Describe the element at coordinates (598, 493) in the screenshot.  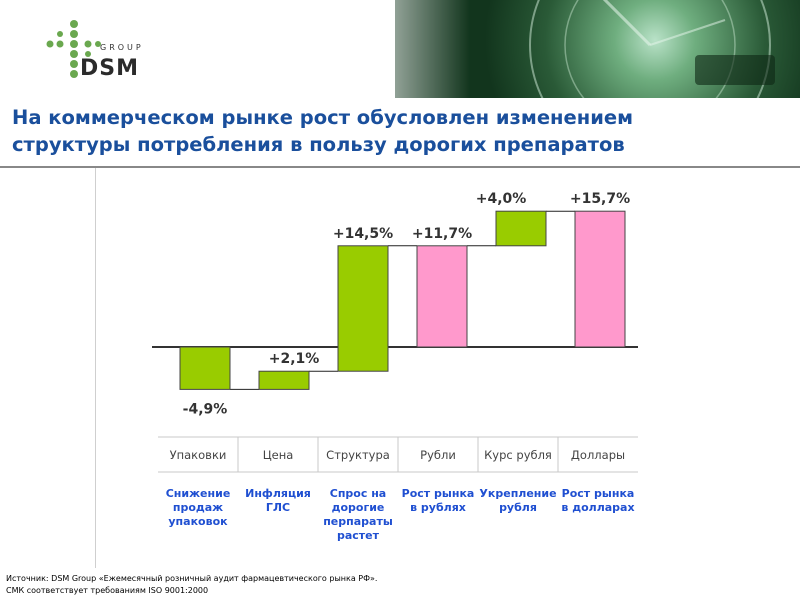
I see `description-6-line-1: Рост рынка` at that location.